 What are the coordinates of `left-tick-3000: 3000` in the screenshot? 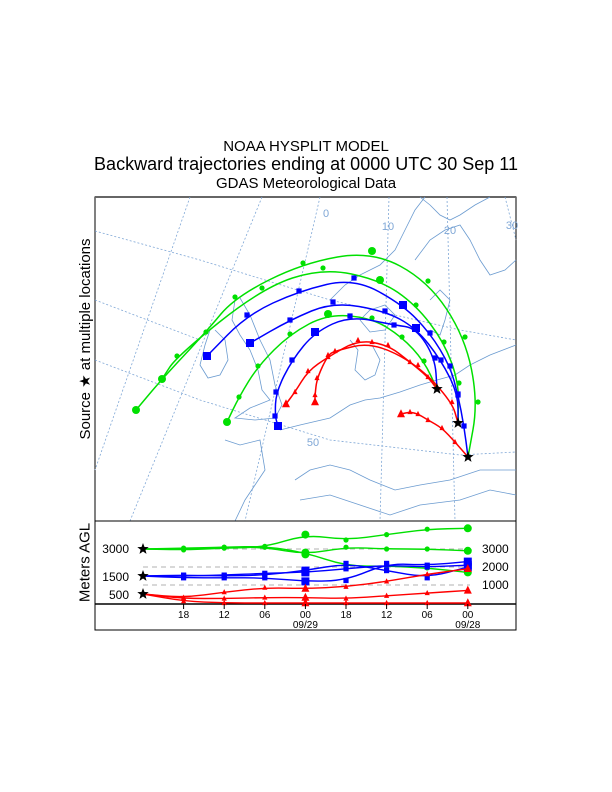 It's located at (115, 549).